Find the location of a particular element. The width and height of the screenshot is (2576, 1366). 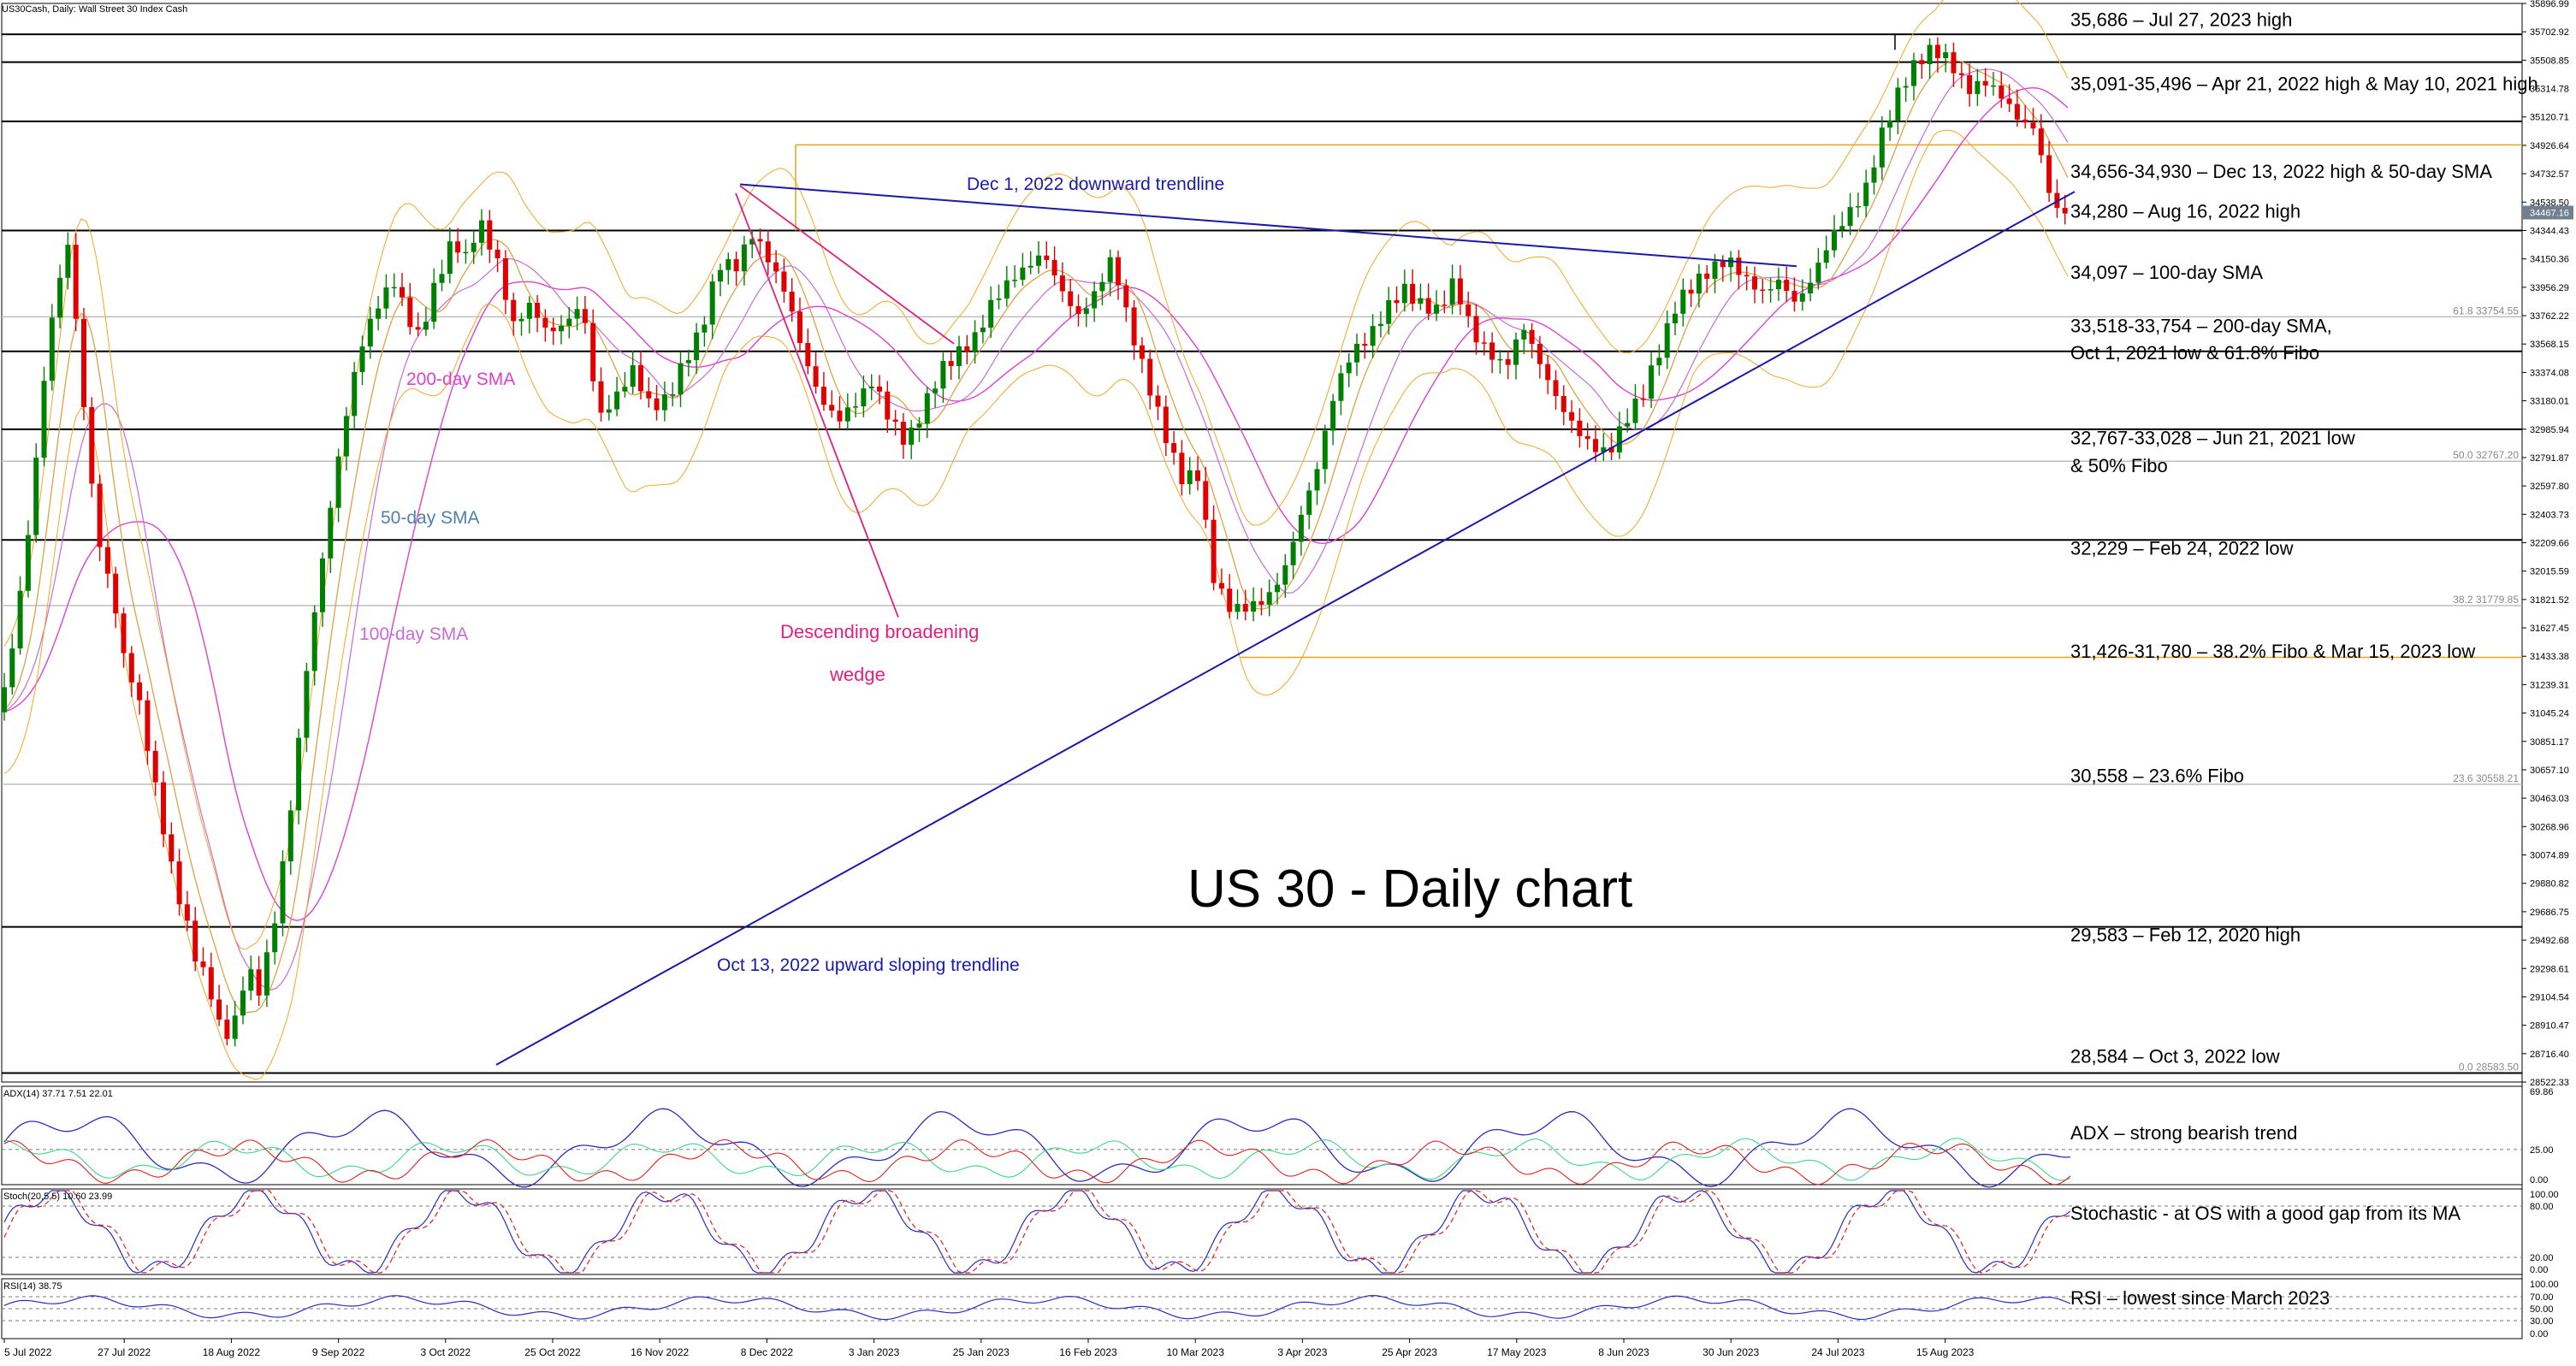

y-tick-label: 29298.61 is located at coordinates (2549, 969).